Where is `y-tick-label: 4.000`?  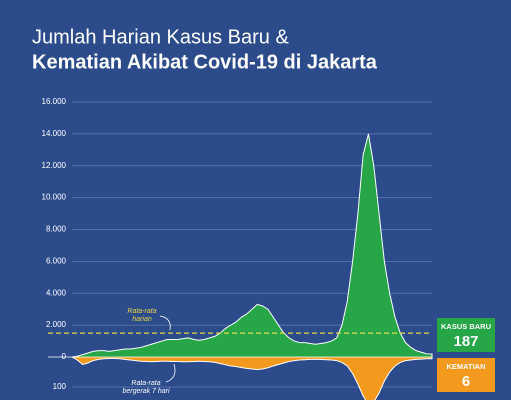 y-tick-label: 4.000 is located at coordinates (56, 292).